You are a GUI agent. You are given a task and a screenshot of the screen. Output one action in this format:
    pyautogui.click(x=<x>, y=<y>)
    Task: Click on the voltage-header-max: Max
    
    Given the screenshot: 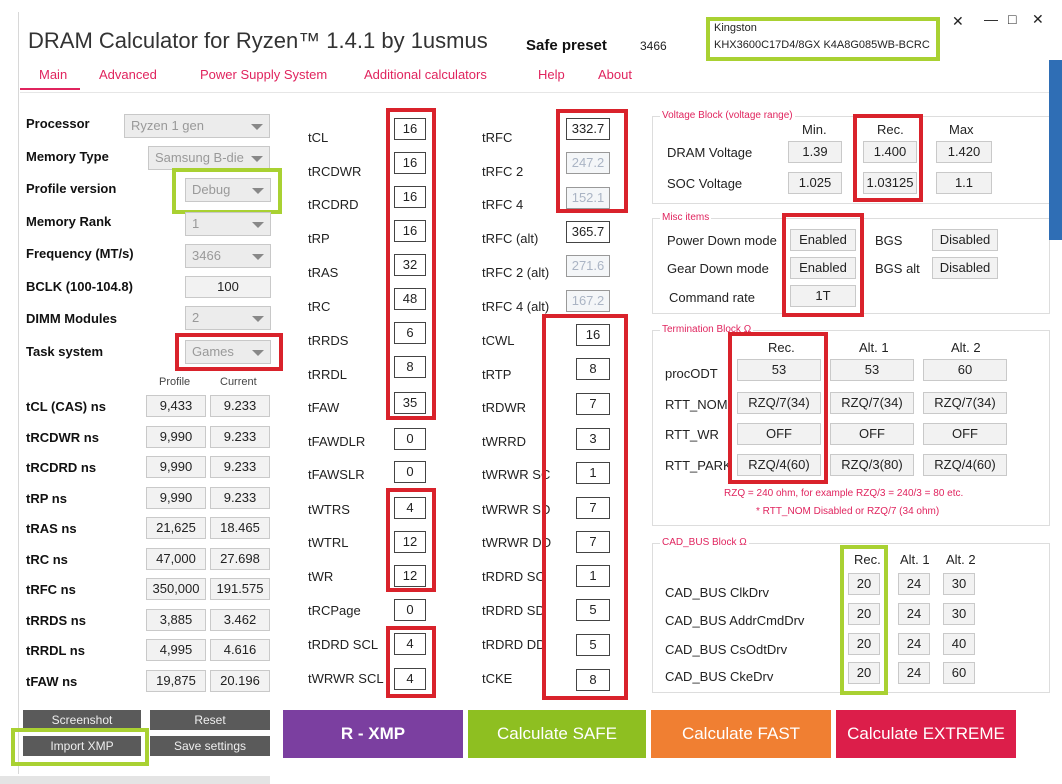 What is the action you would take?
    pyautogui.click(x=961, y=129)
    